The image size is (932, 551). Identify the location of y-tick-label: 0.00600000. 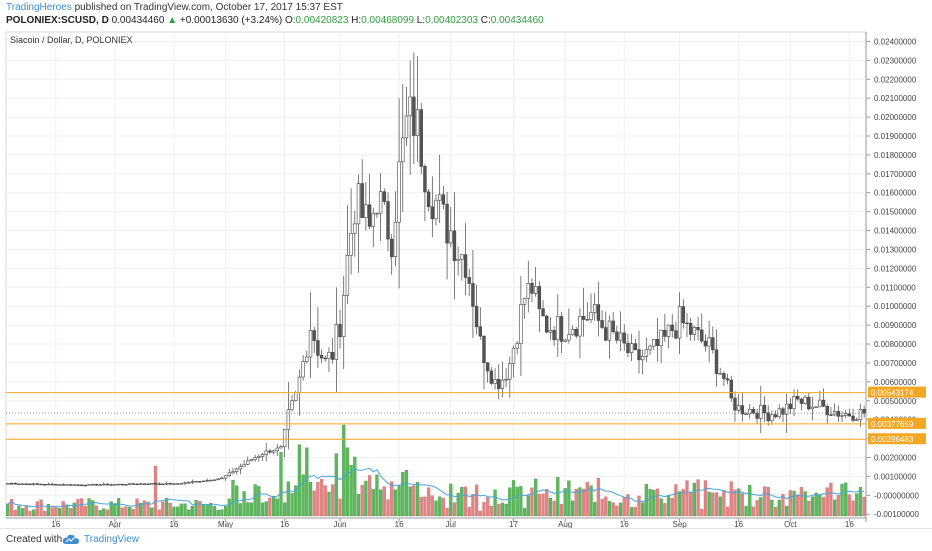
(895, 382).